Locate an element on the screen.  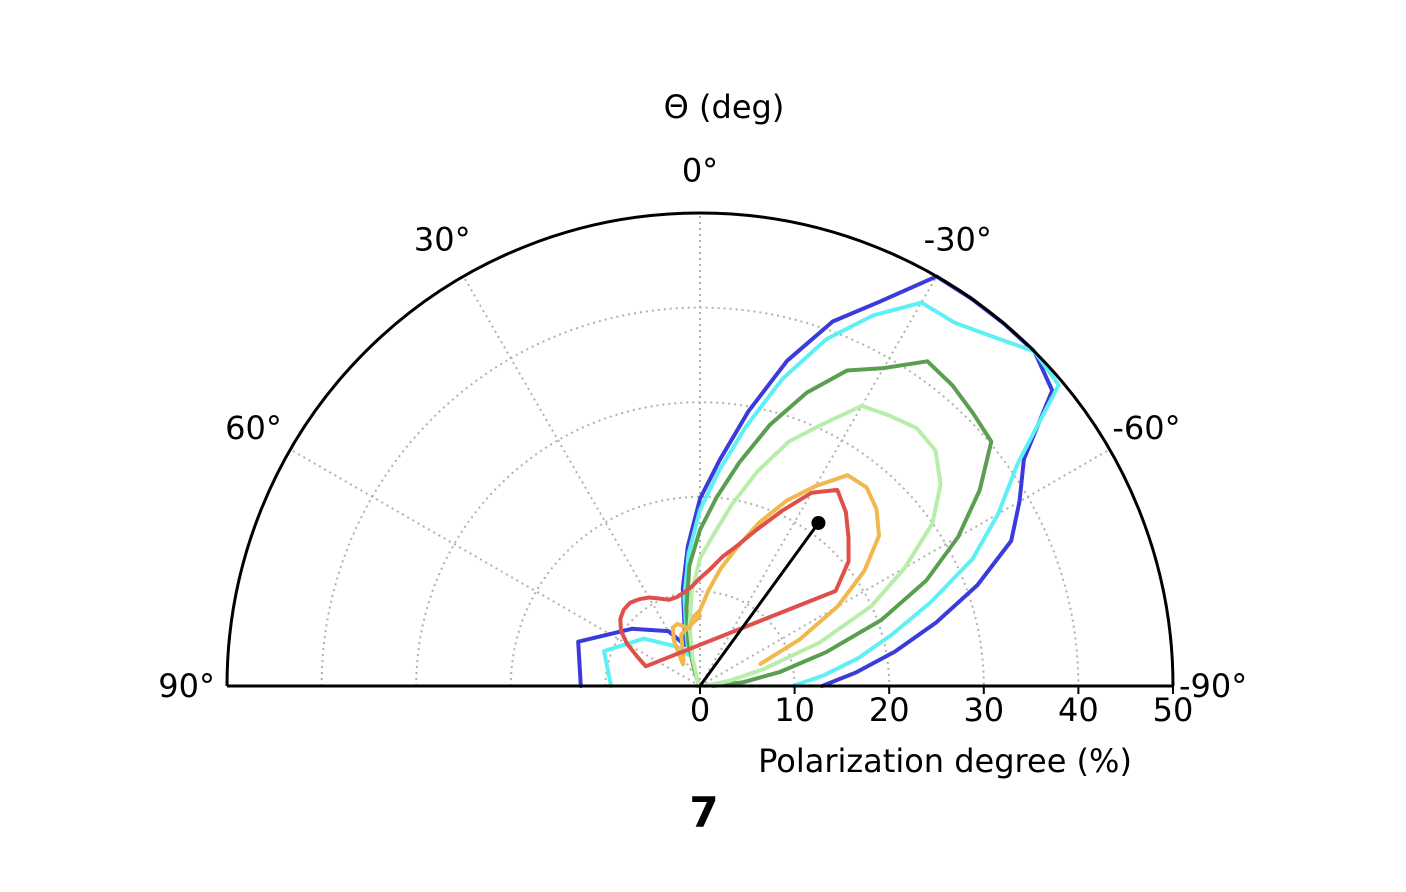
r-tick-labels: 0 10 20 30 40 50 is located at coordinates (942, 710).